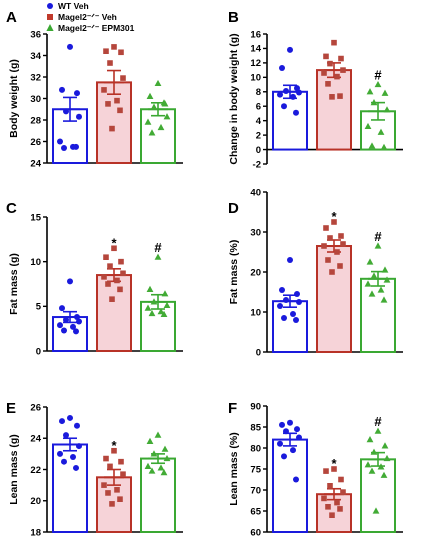 The height and width of the screenshot is (550, 425). Describe the element at coordinates (255, 272) in the screenshot. I see `y-tick-label: 20` at that location.